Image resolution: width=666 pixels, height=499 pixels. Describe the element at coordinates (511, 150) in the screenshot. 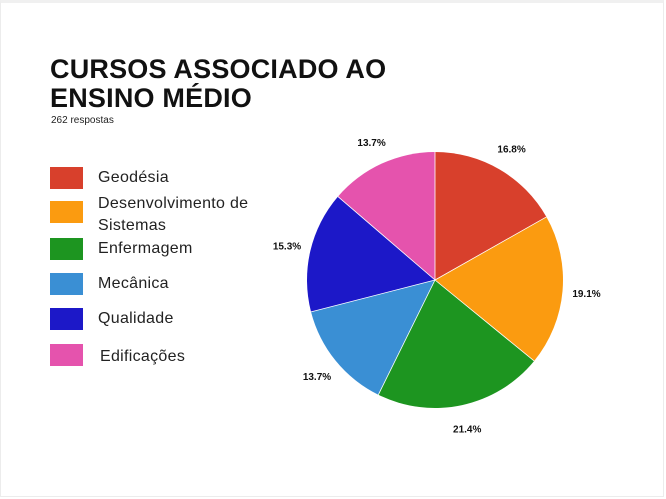

I see `pie-data-label: 16.8%` at that location.